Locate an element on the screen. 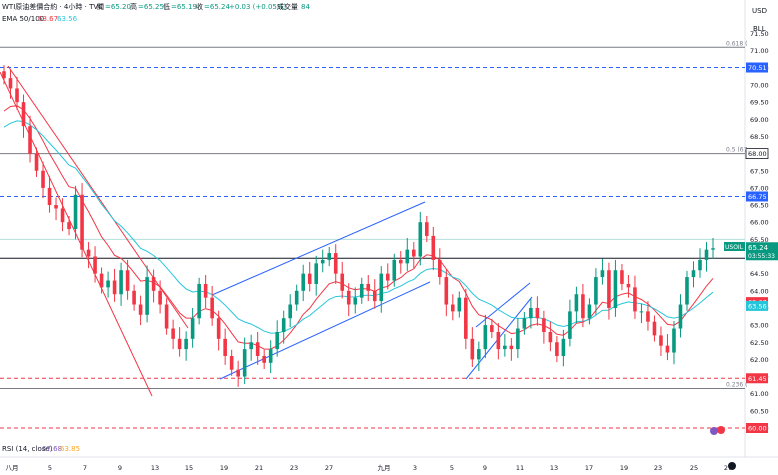 The height and width of the screenshot is (475, 778). blue-channel-lower-line is located at coordinates (325, 330).